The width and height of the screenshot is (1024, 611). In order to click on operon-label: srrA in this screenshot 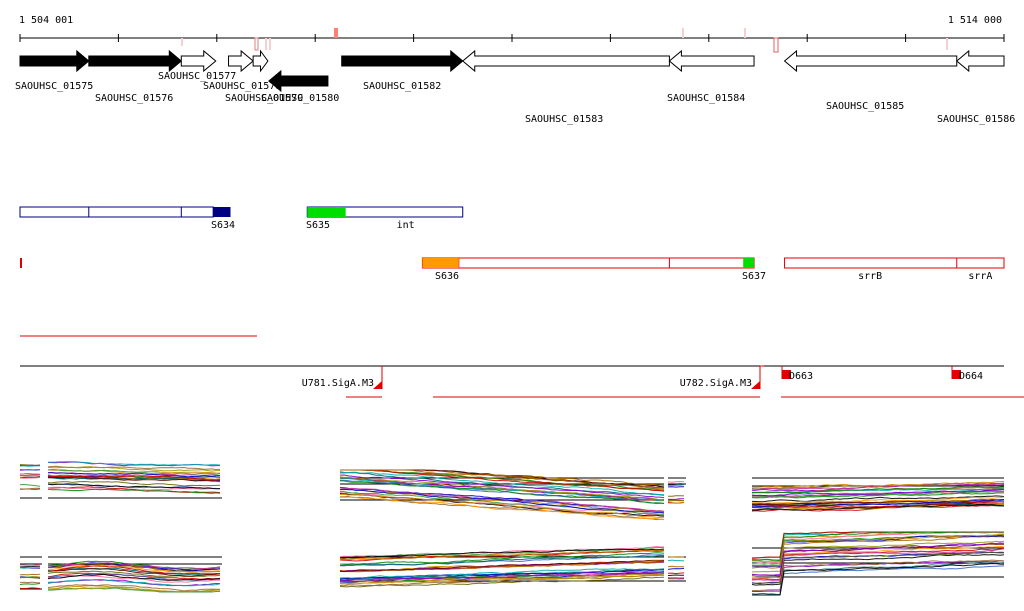, I will do `click(980, 276)`.